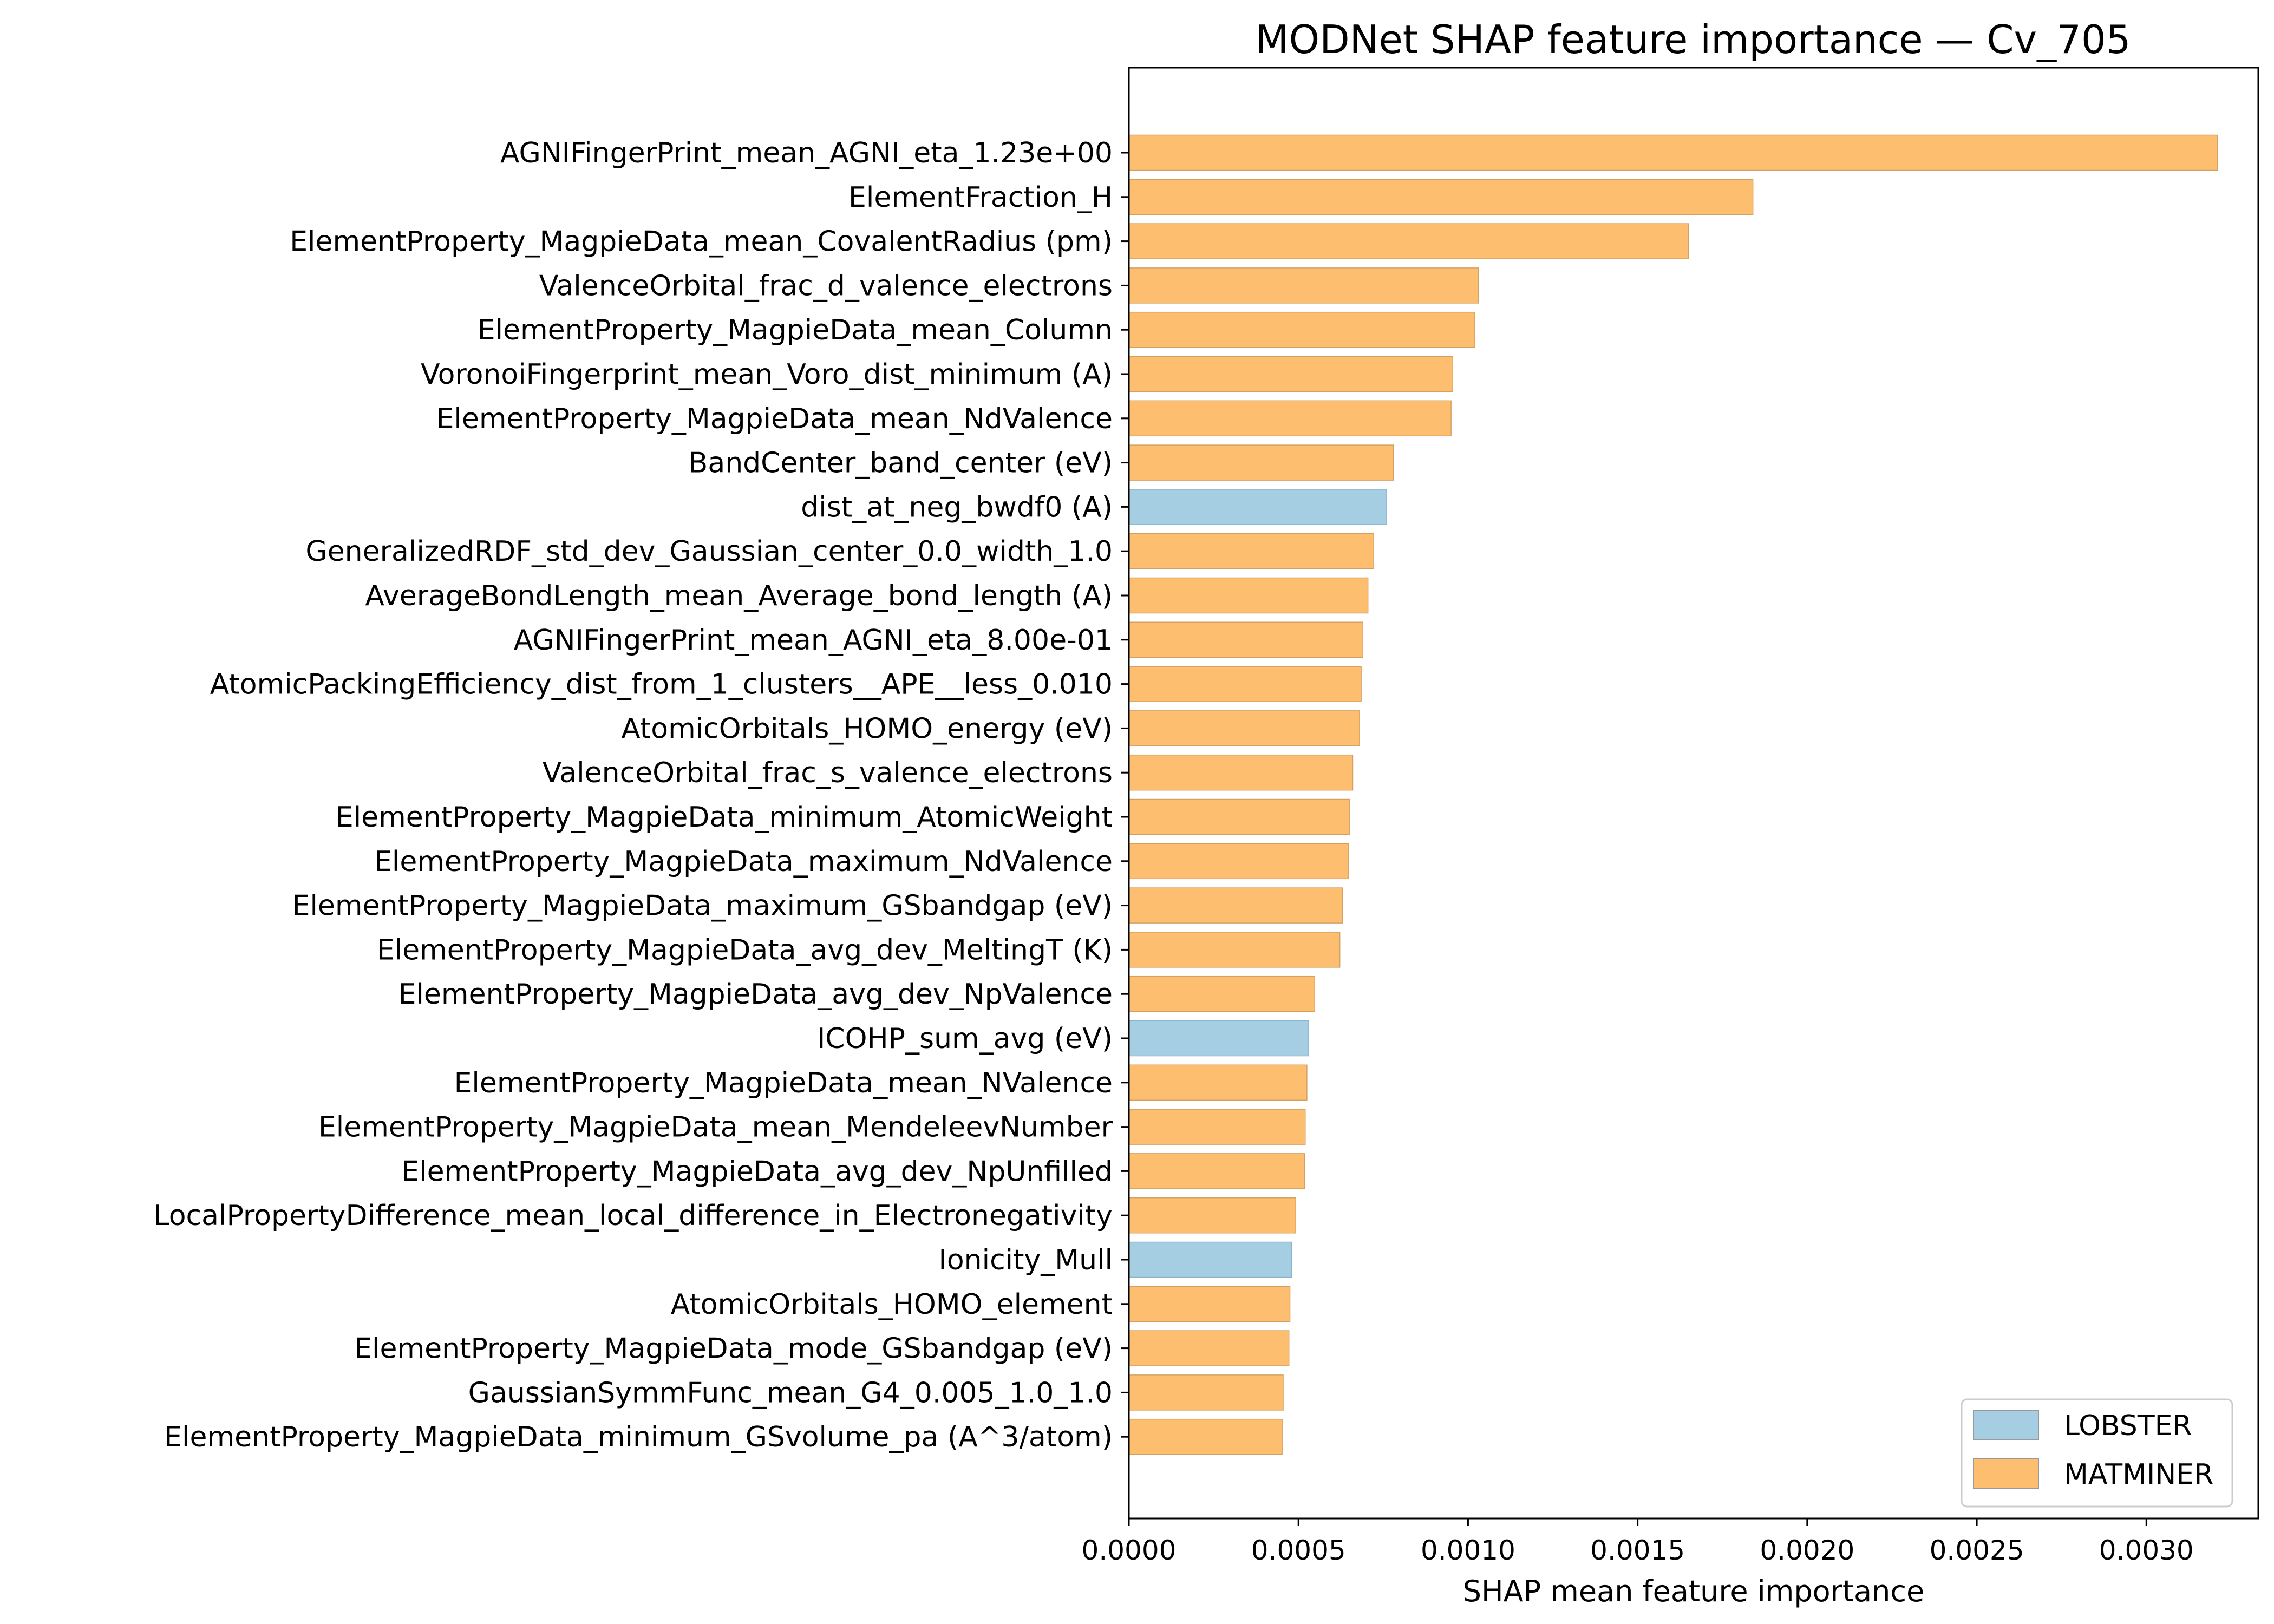 This screenshot has width=2274, height=1624. What do you see at coordinates (2146, 1550) in the screenshot?
I see `x-tick-label: 0.0030` at bounding box center [2146, 1550].